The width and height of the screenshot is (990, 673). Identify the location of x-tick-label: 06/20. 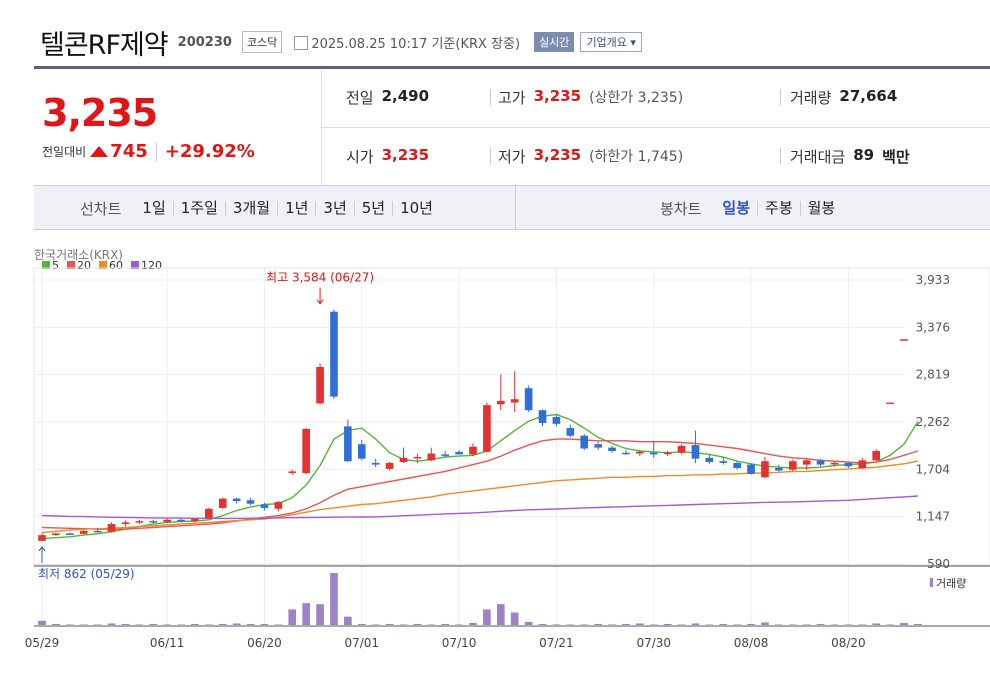
(264, 643).